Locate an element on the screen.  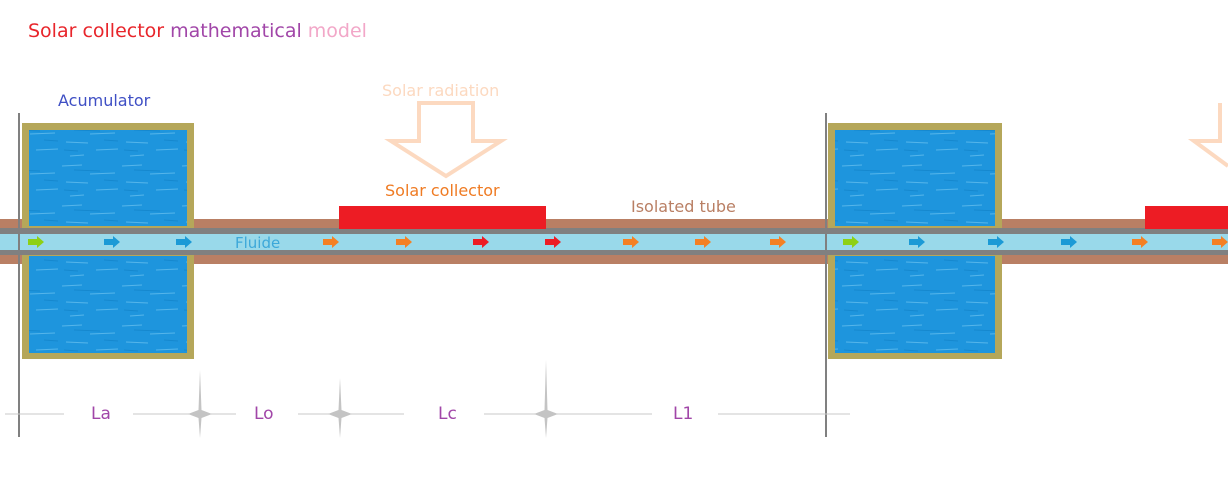
title-word-model: model is located at coordinates (337, 31).